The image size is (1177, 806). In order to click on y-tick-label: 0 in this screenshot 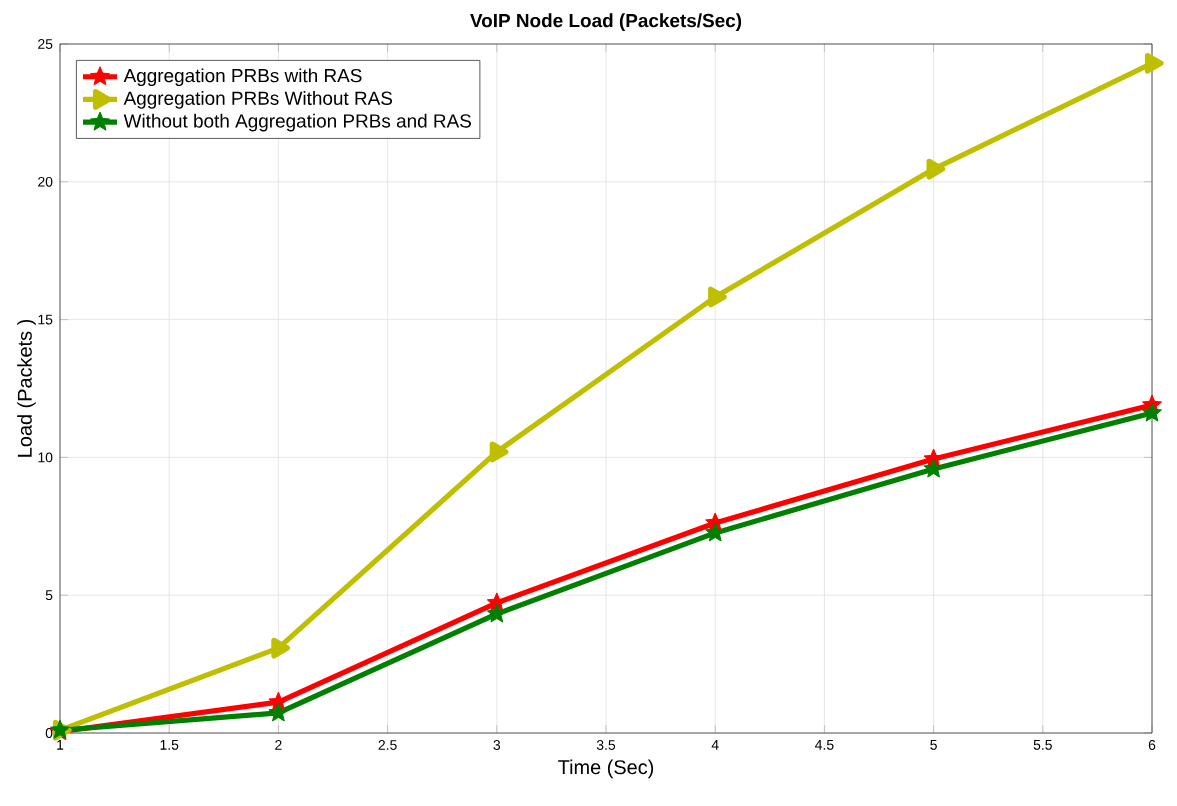, I will do `click(49, 733)`.